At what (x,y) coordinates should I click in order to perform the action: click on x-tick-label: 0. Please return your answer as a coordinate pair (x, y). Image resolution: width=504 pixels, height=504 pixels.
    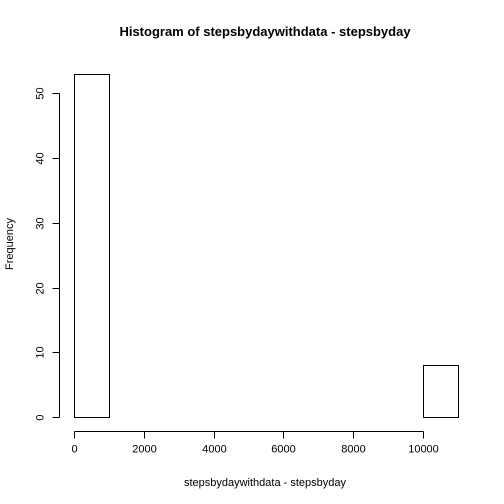
    Looking at the image, I should click on (74, 450).